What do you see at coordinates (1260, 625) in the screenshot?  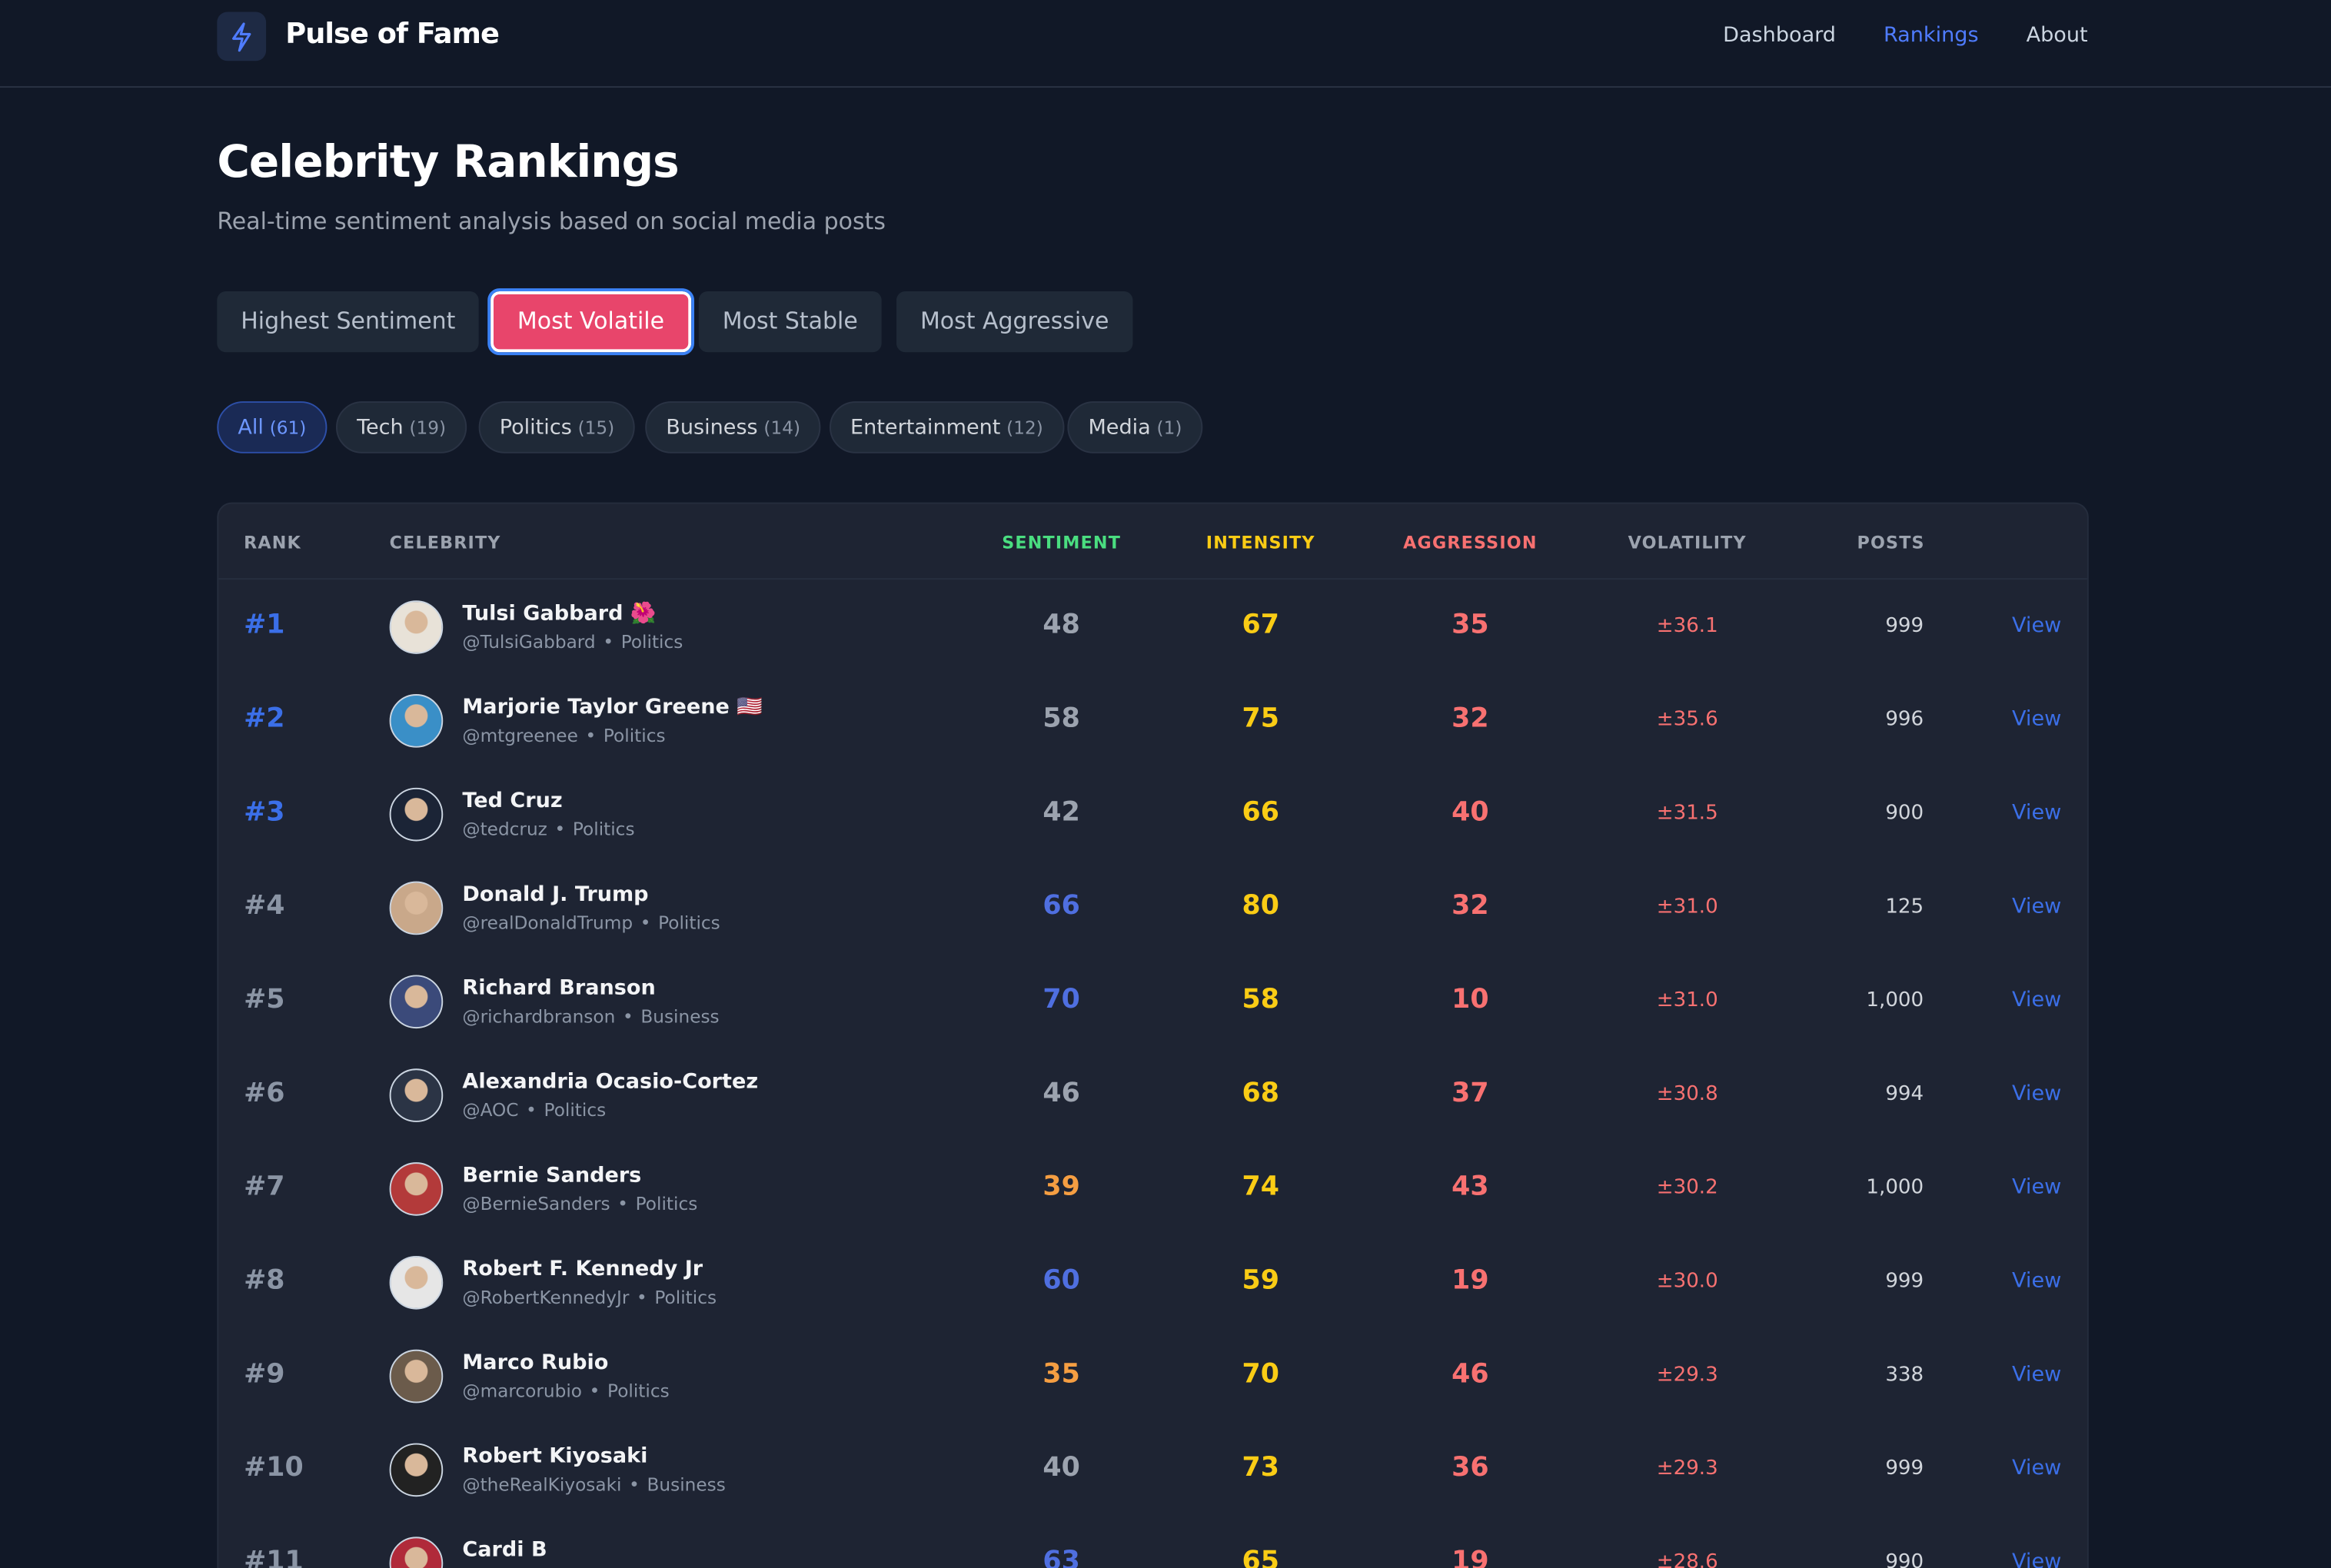 I see `intensity: 67` at bounding box center [1260, 625].